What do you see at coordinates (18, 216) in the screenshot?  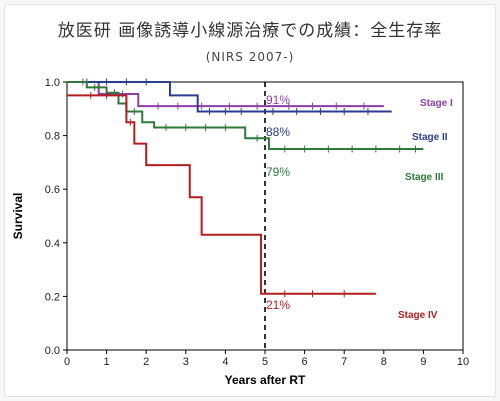 I see `y-axis-title: Survival` at bounding box center [18, 216].